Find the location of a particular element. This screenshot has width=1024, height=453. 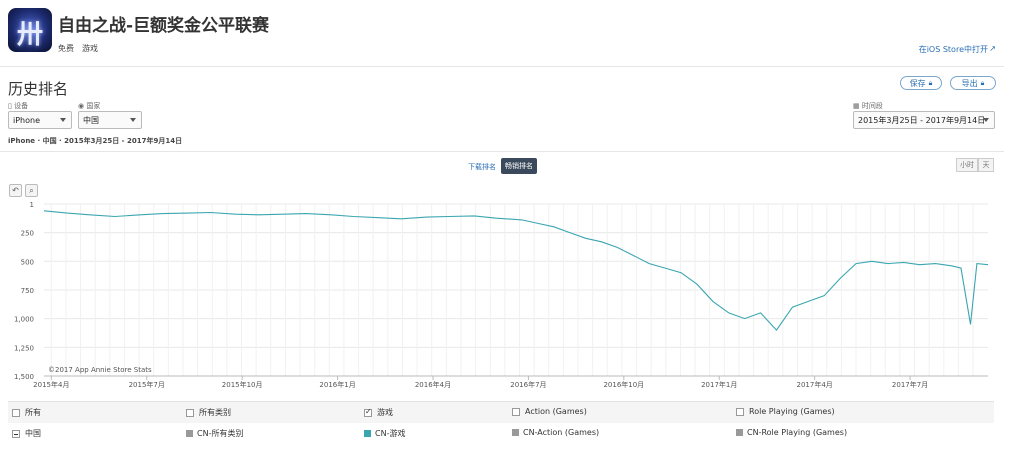

legend-country-toggle: 中国 is located at coordinates (26, 433).